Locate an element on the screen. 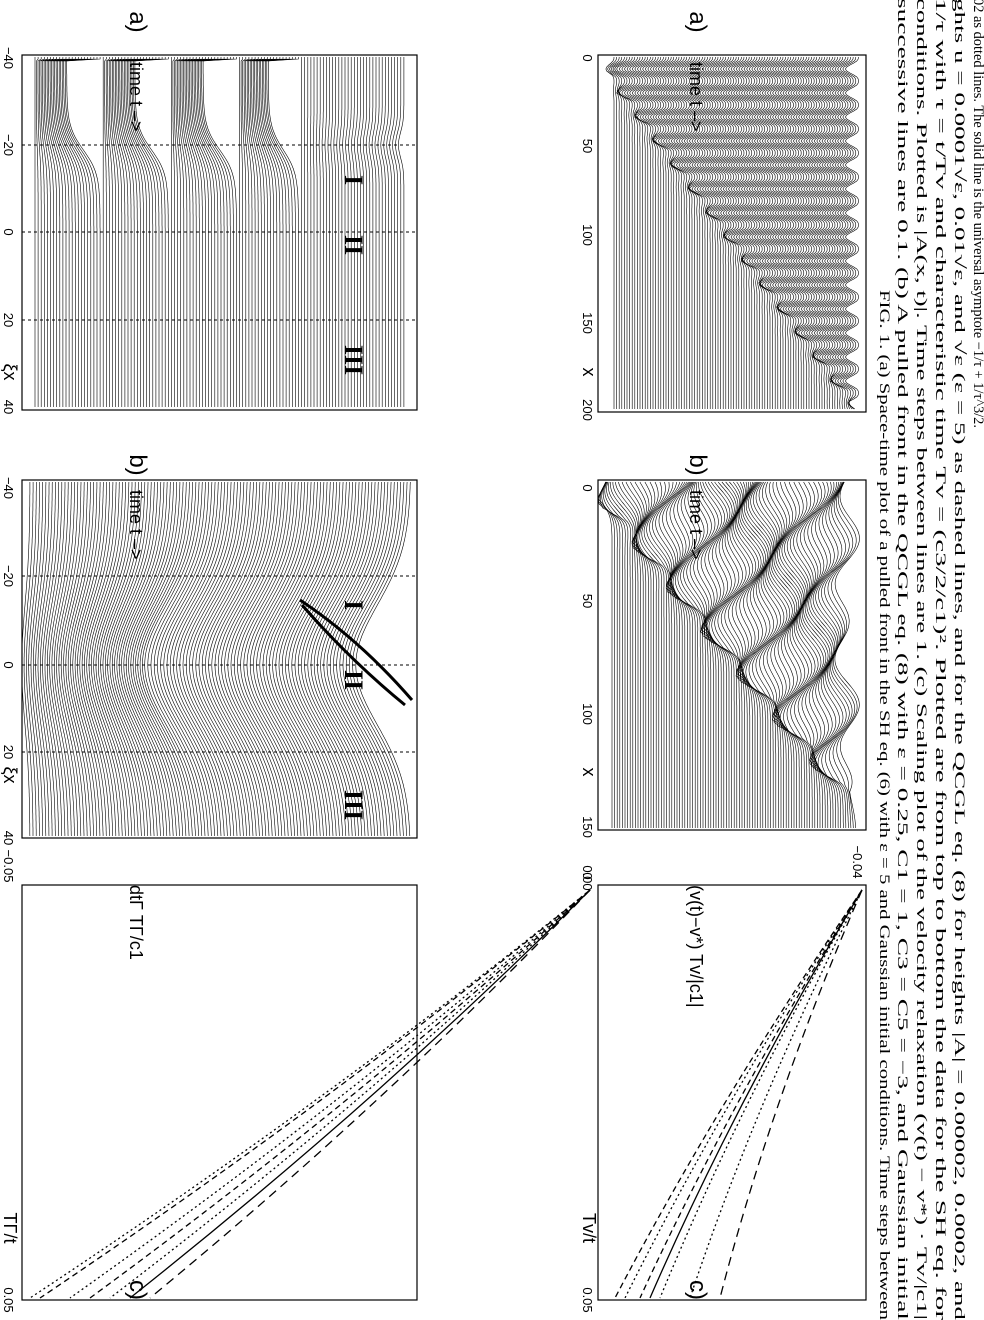 Image resolution: width=984 pixels, height=1320 pixels. panel-label: c) is located at coordinates (137, 1290).